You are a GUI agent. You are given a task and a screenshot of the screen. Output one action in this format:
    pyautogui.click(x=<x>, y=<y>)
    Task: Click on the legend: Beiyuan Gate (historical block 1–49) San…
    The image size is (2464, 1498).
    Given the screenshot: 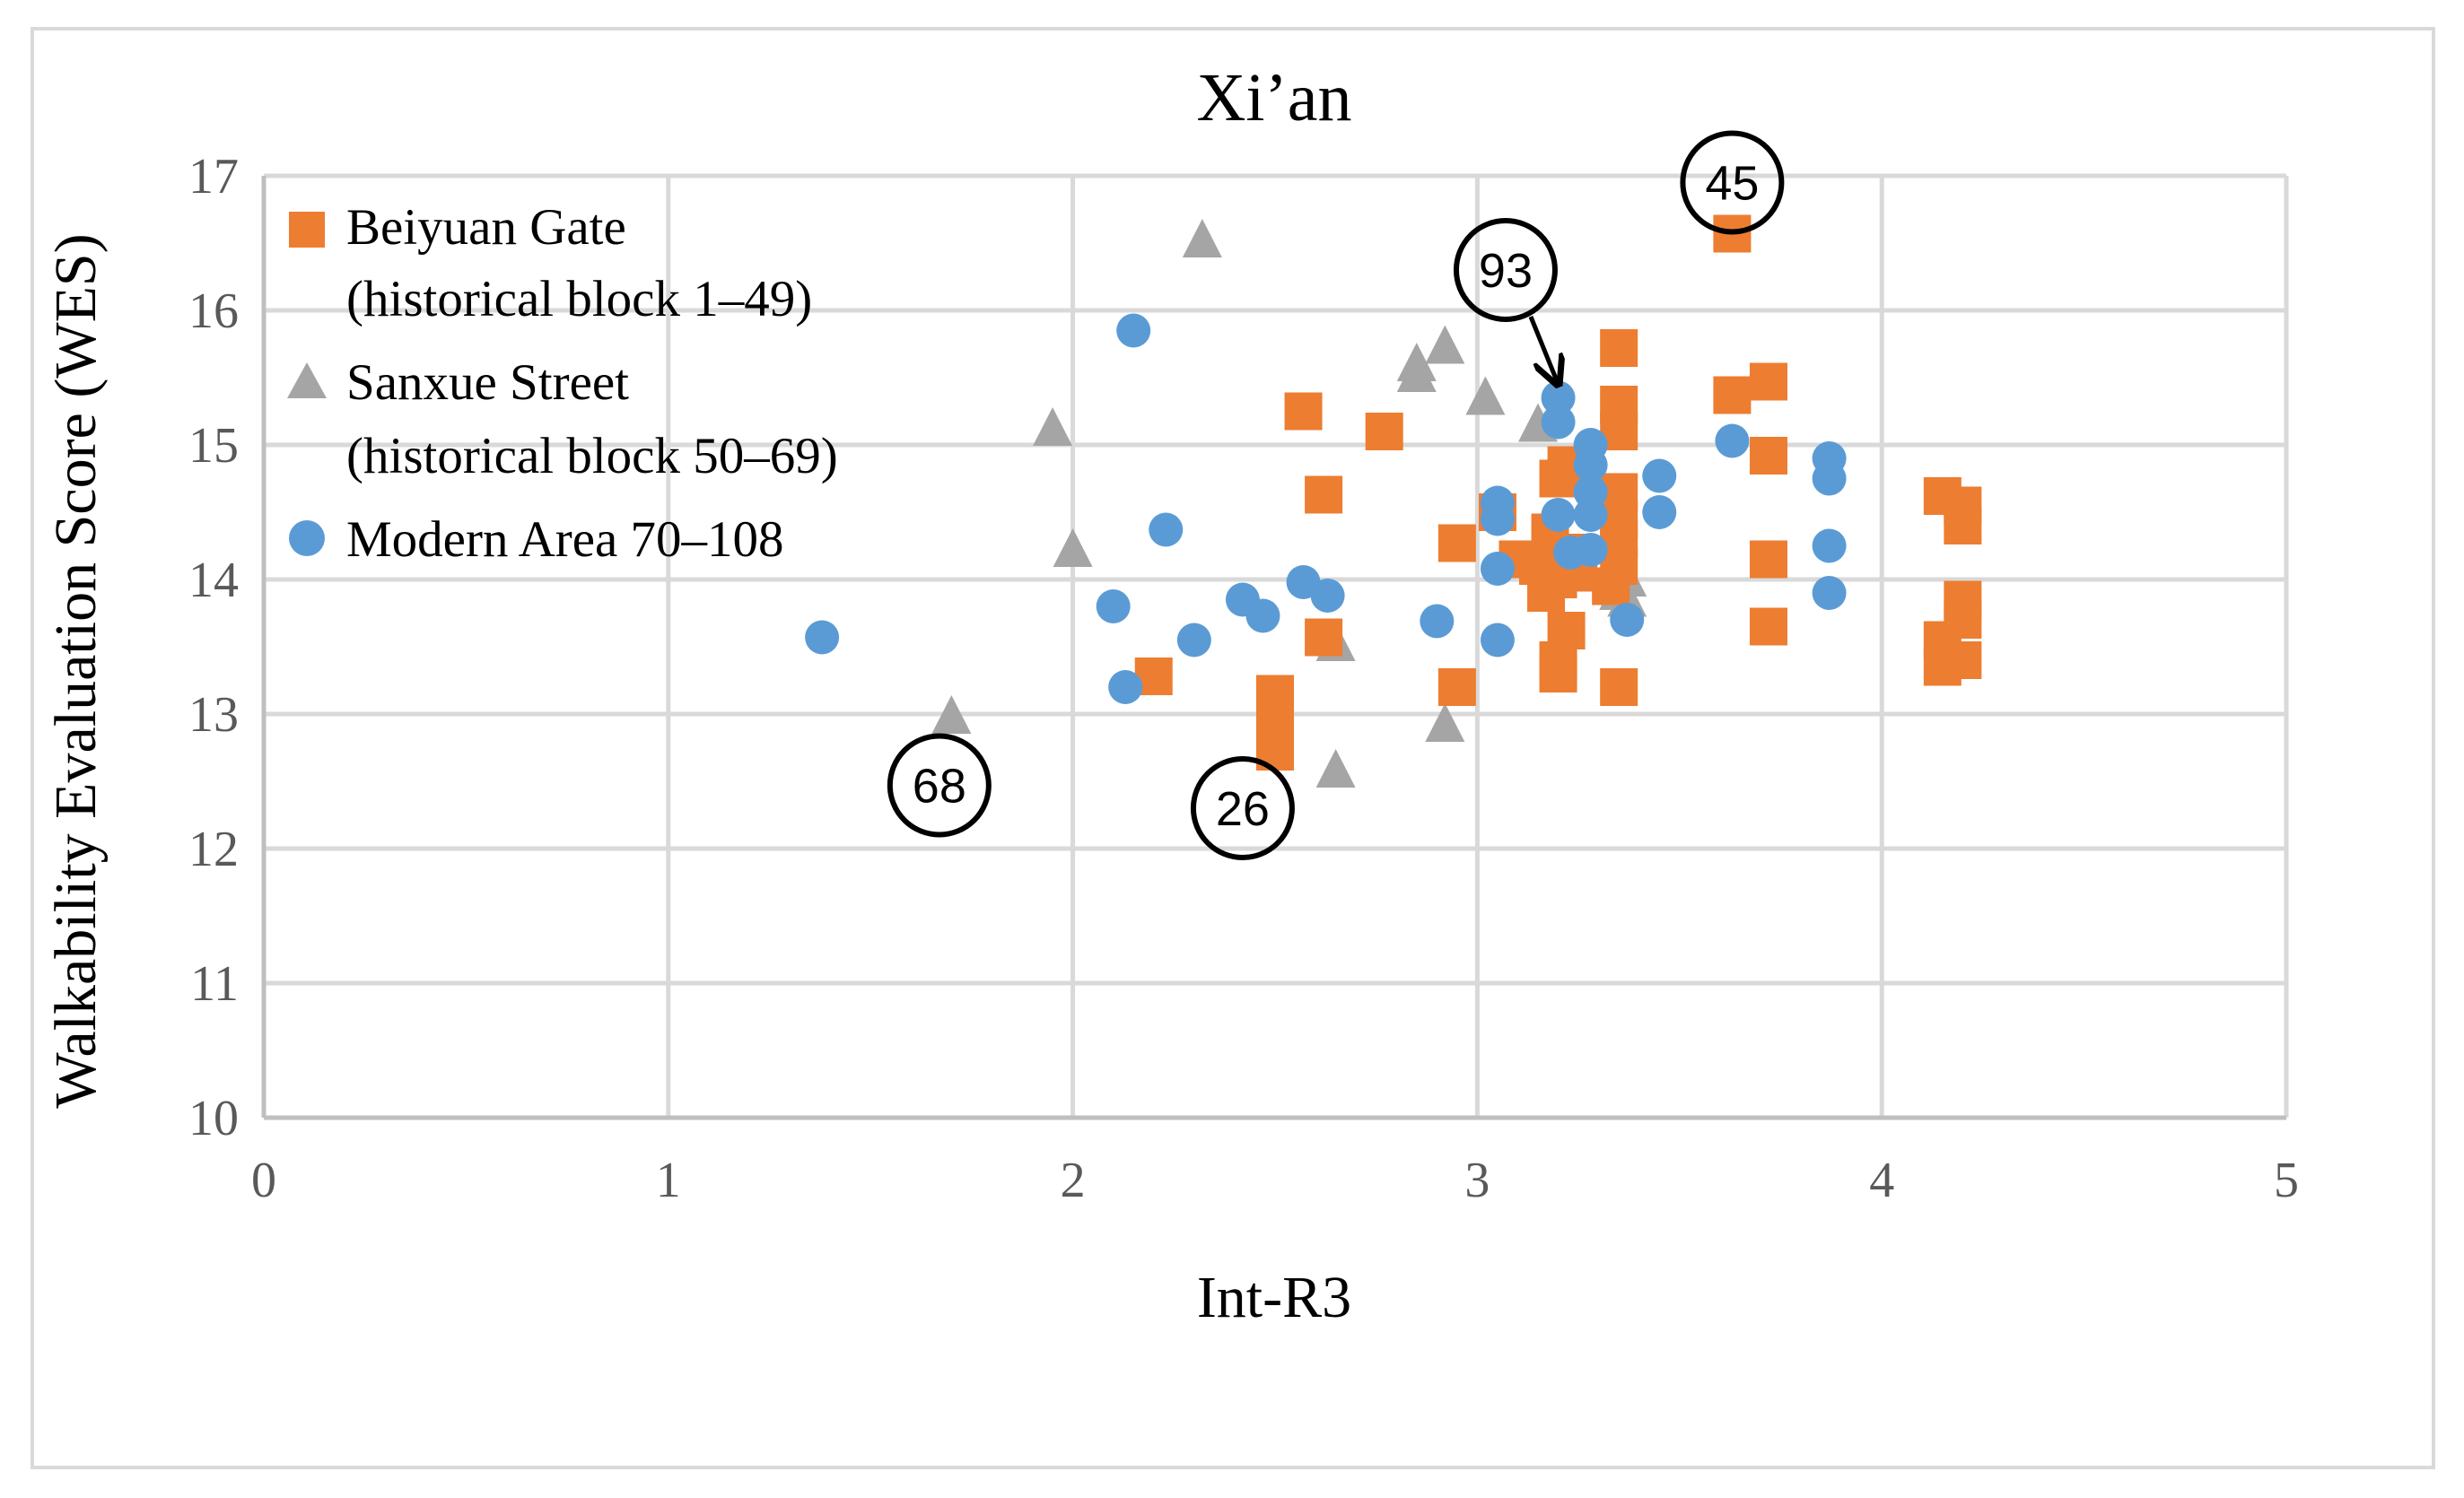 What is the action you would take?
    pyautogui.click(x=562, y=384)
    